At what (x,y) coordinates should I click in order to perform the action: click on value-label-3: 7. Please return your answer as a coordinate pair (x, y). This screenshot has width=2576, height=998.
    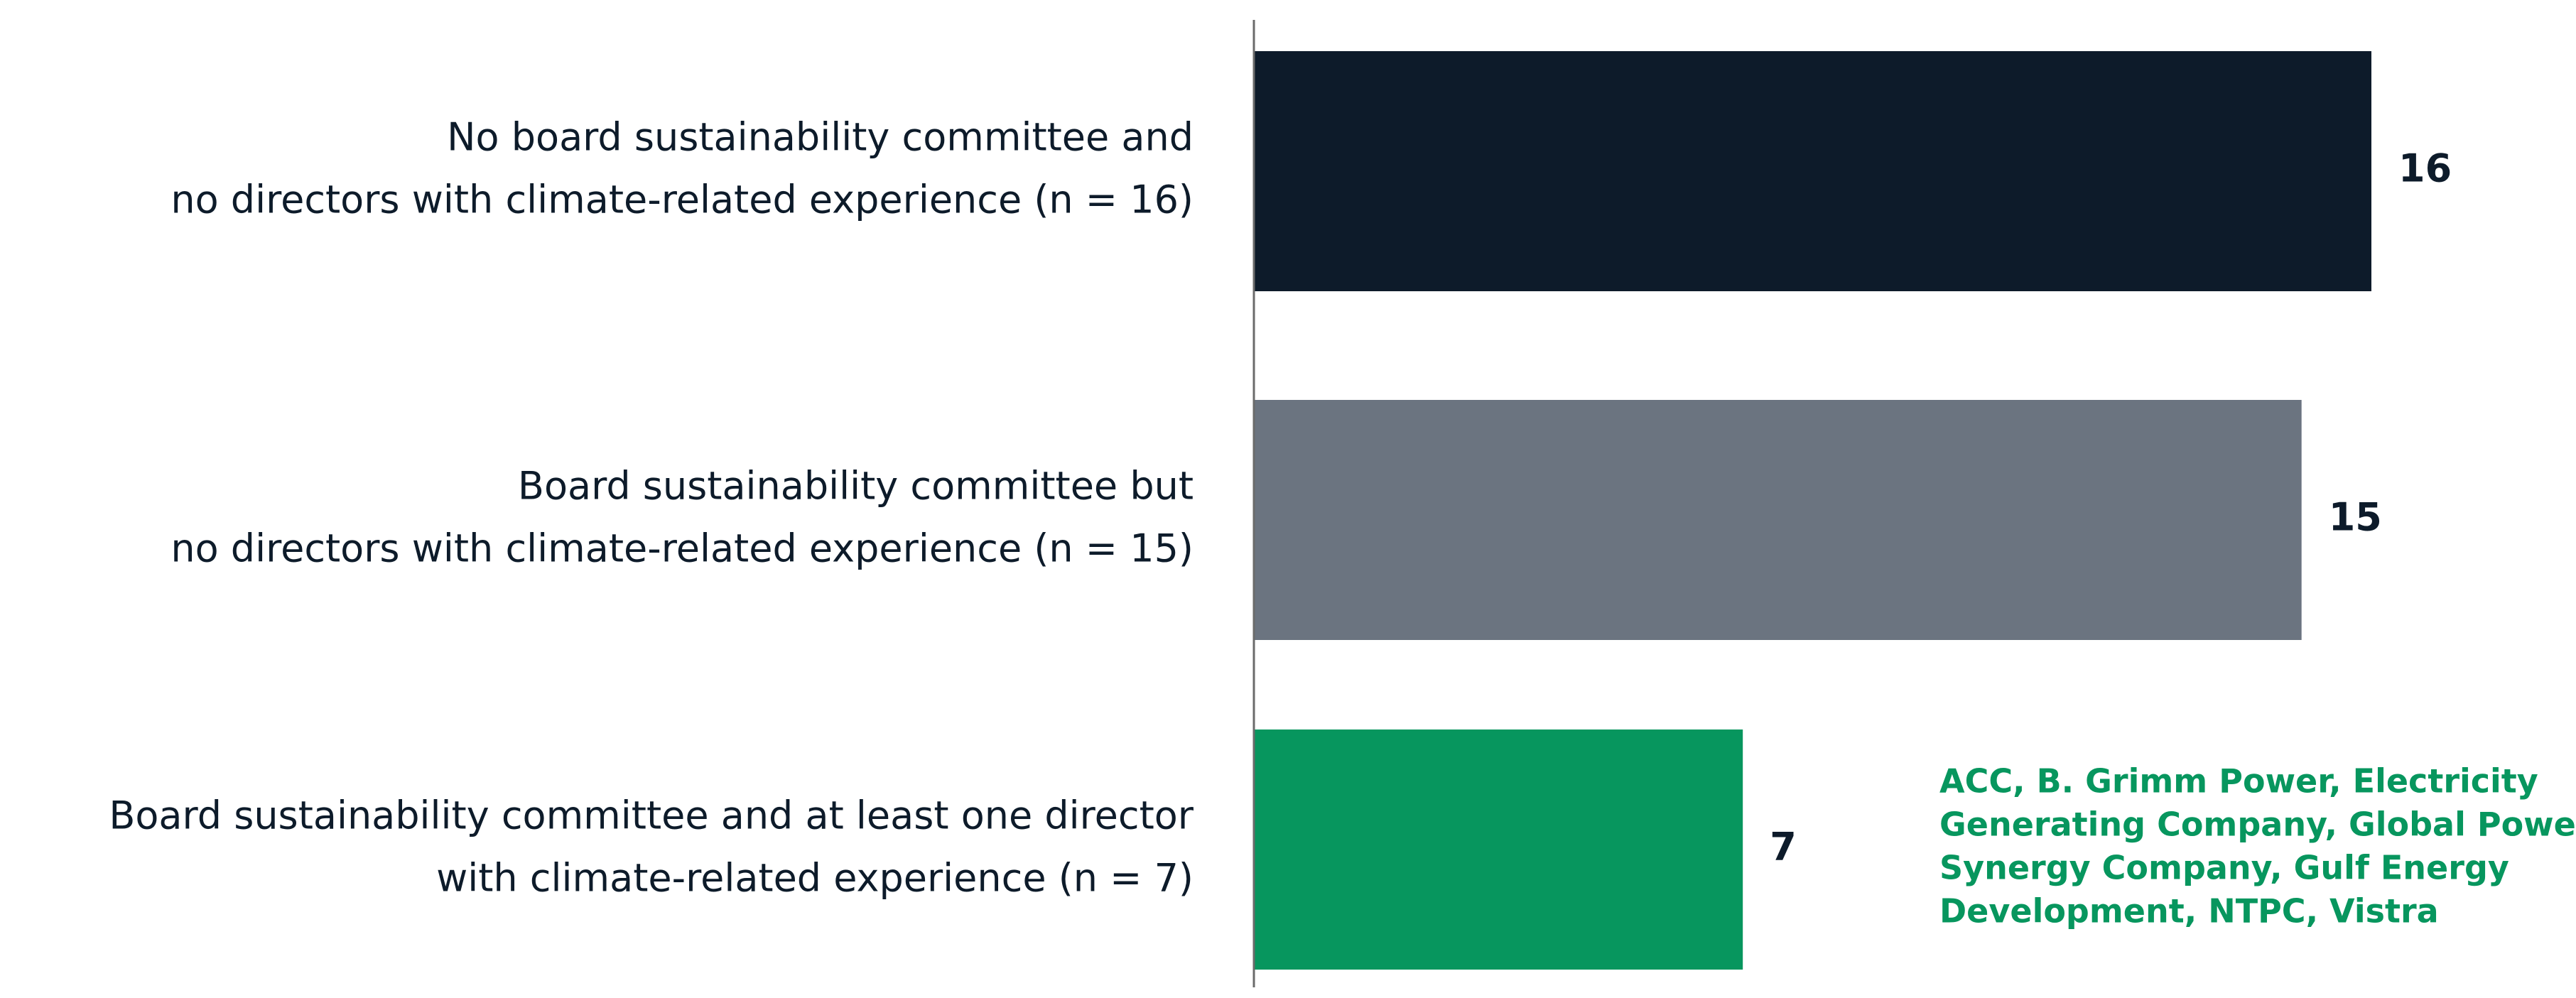
    Looking at the image, I should click on (1783, 847).